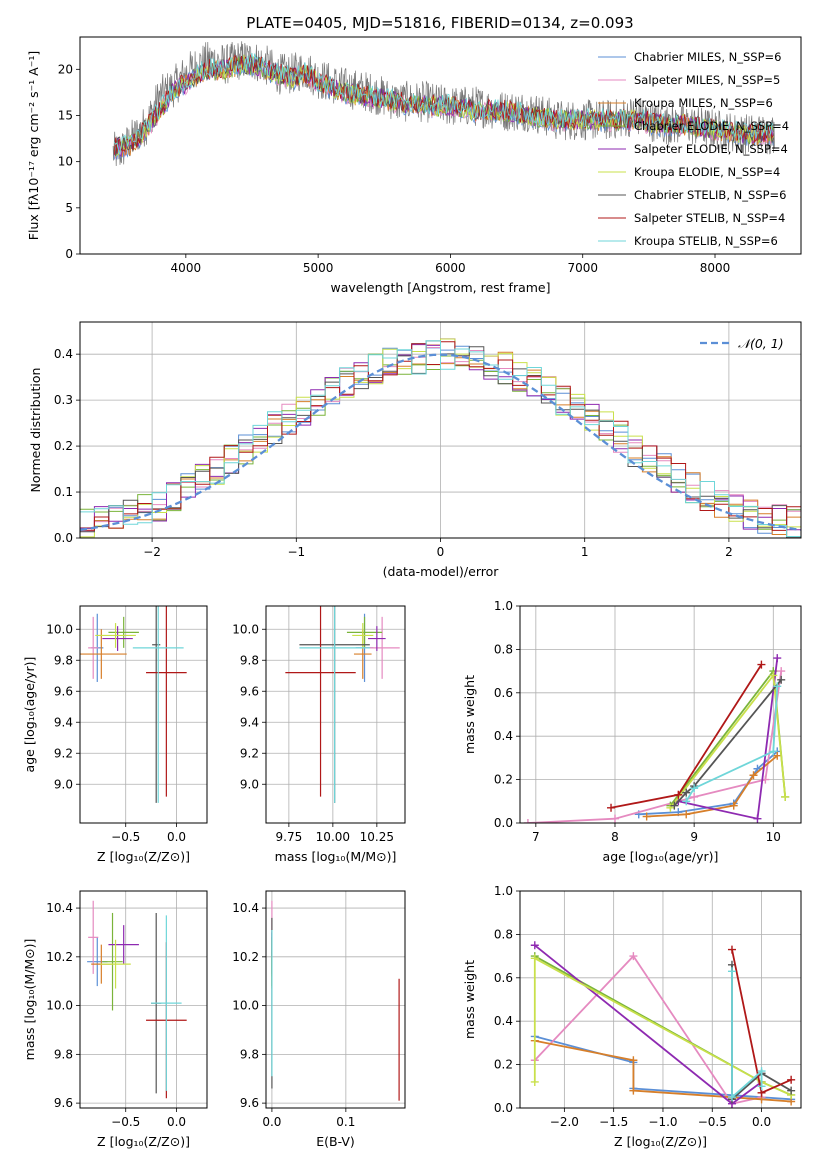  What do you see at coordinates (648, 1029) in the screenshot?
I see `weight-line-salpeter-miles` at bounding box center [648, 1029].